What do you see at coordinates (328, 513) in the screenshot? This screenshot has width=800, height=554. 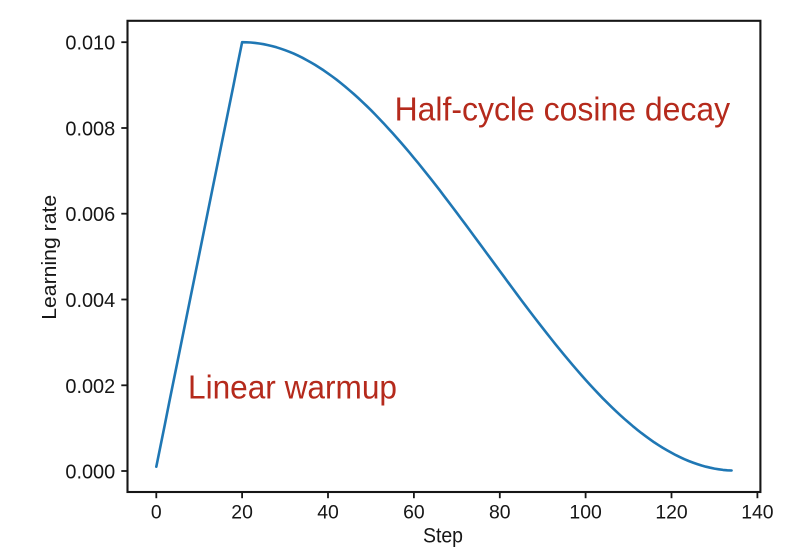 I see `svg-text: 40` at bounding box center [328, 513].